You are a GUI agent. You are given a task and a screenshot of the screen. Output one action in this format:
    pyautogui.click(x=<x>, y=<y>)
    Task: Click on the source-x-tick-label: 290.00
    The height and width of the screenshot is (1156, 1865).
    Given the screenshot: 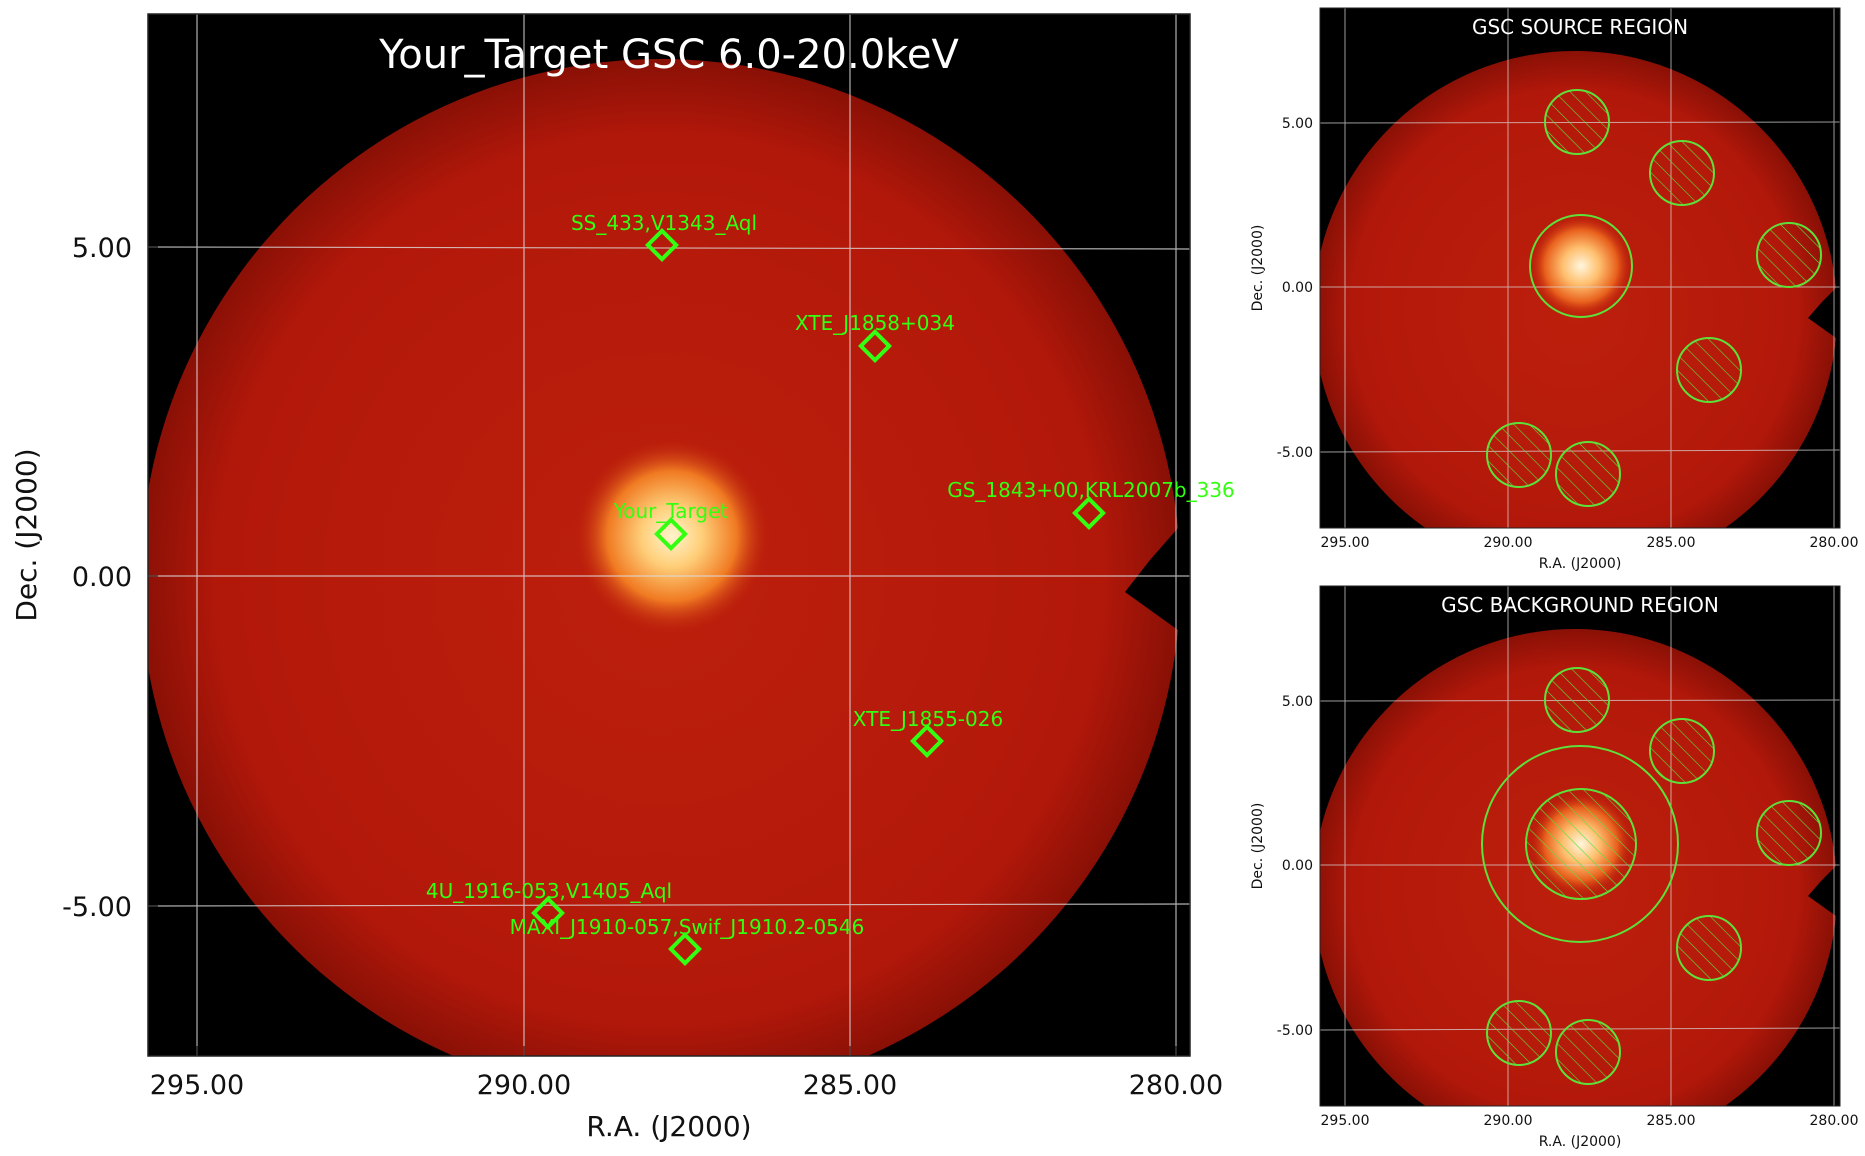 What is the action you would take?
    pyautogui.click(x=1508, y=543)
    